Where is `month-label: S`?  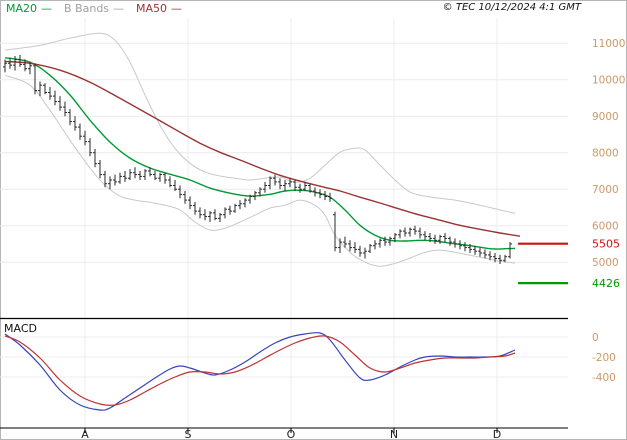
month-label: S is located at coordinates (188, 434).